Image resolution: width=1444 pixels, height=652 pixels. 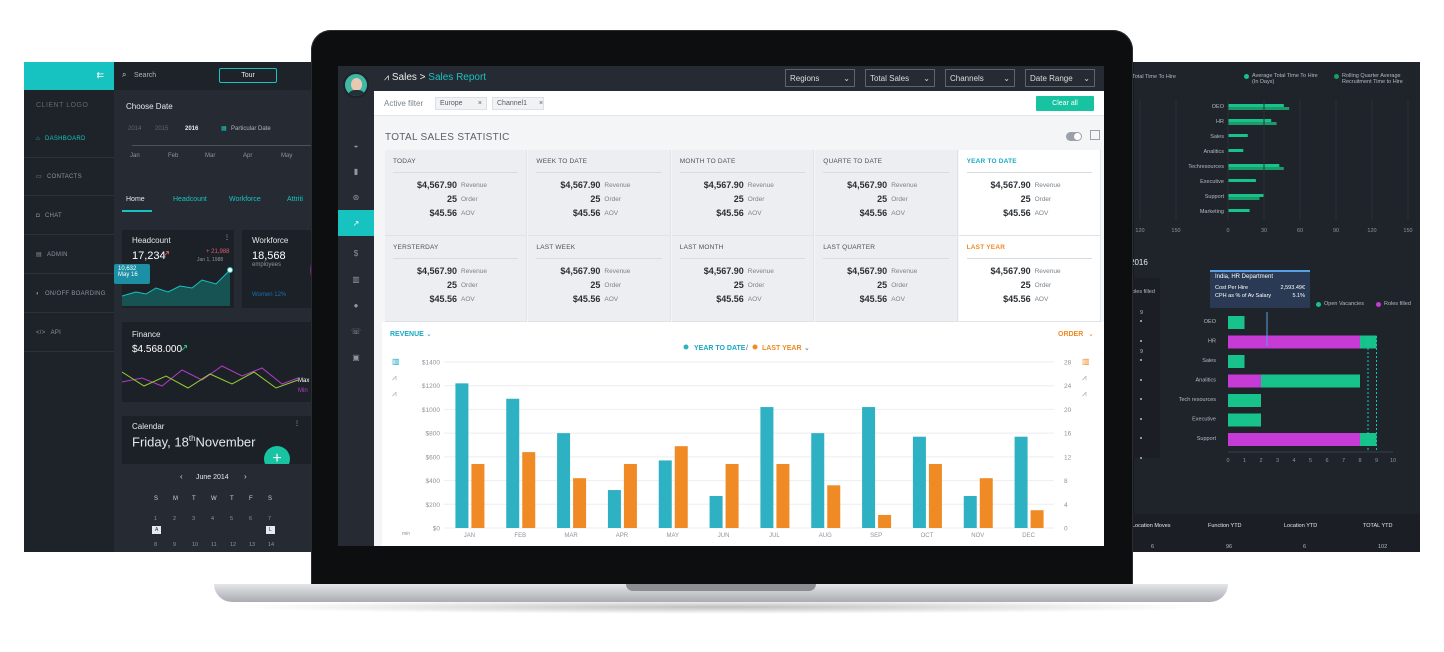 What do you see at coordinates (818, 480) in the screenshot?
I see `bar-ytd-aug` at bounding box center [818, 480].